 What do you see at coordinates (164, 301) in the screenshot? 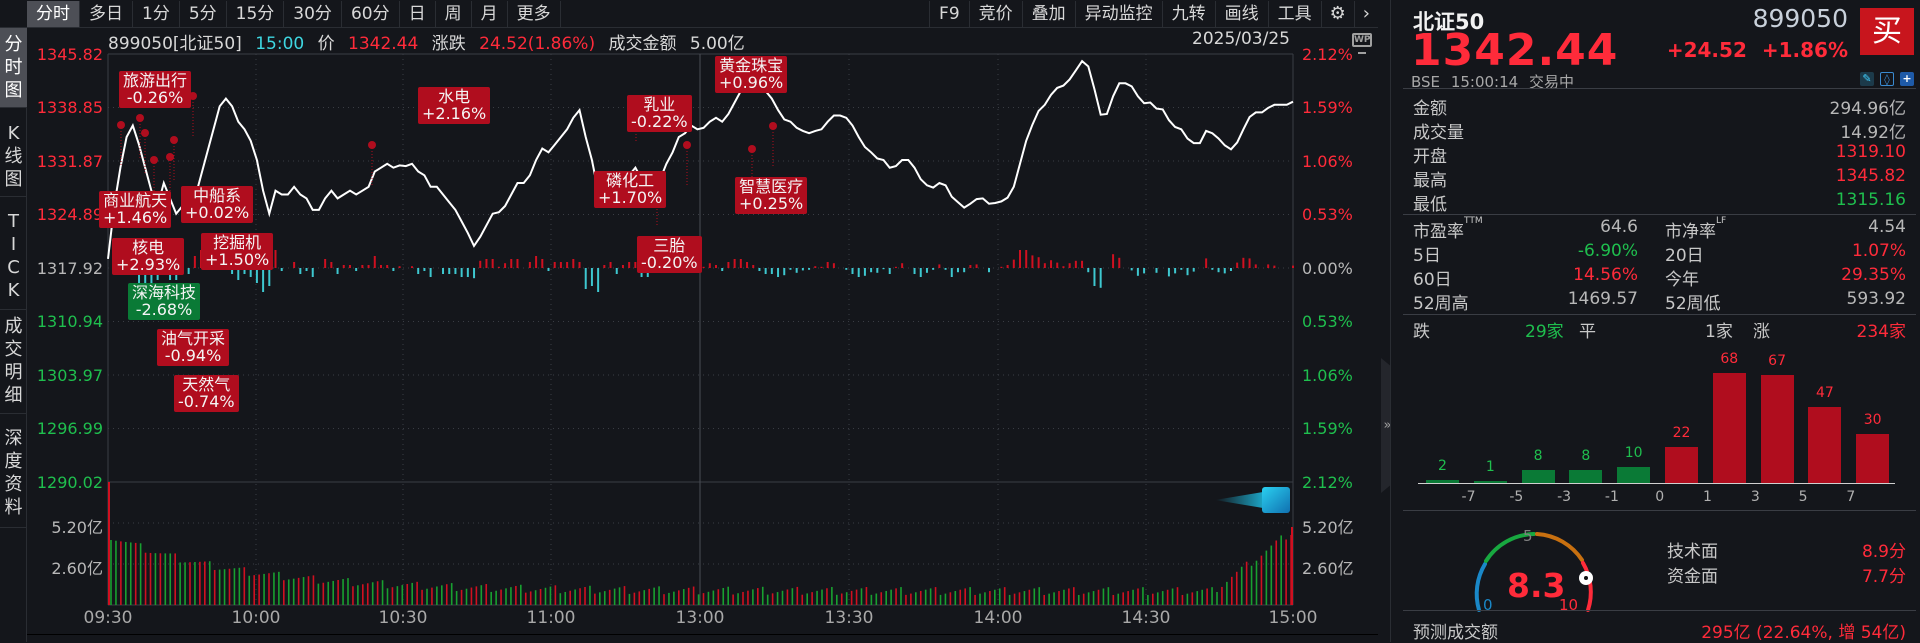
I see `annotation-deep-sea: 深海科技 -2.68%` at bounding box center [164, 301].